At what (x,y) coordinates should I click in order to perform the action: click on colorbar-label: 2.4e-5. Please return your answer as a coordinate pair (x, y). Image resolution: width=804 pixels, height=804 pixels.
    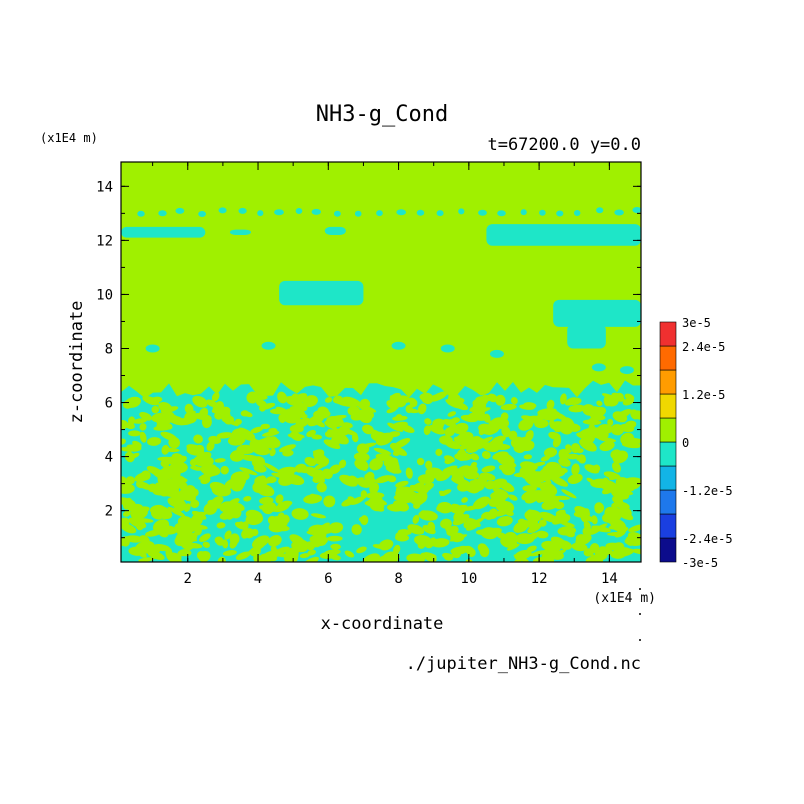
    Looking at the image, I should click on (703, 347).